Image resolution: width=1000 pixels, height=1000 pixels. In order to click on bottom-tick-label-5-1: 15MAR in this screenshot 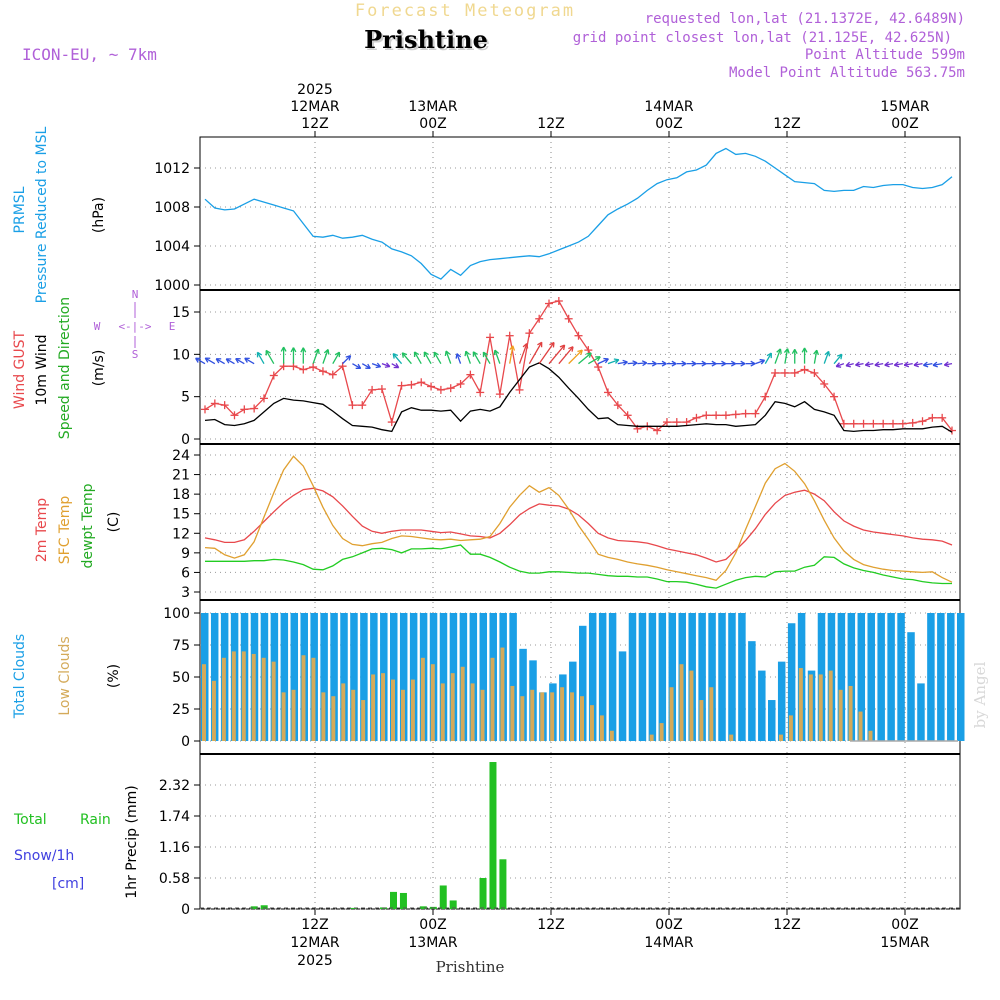, I will do `click(904, 943)`.